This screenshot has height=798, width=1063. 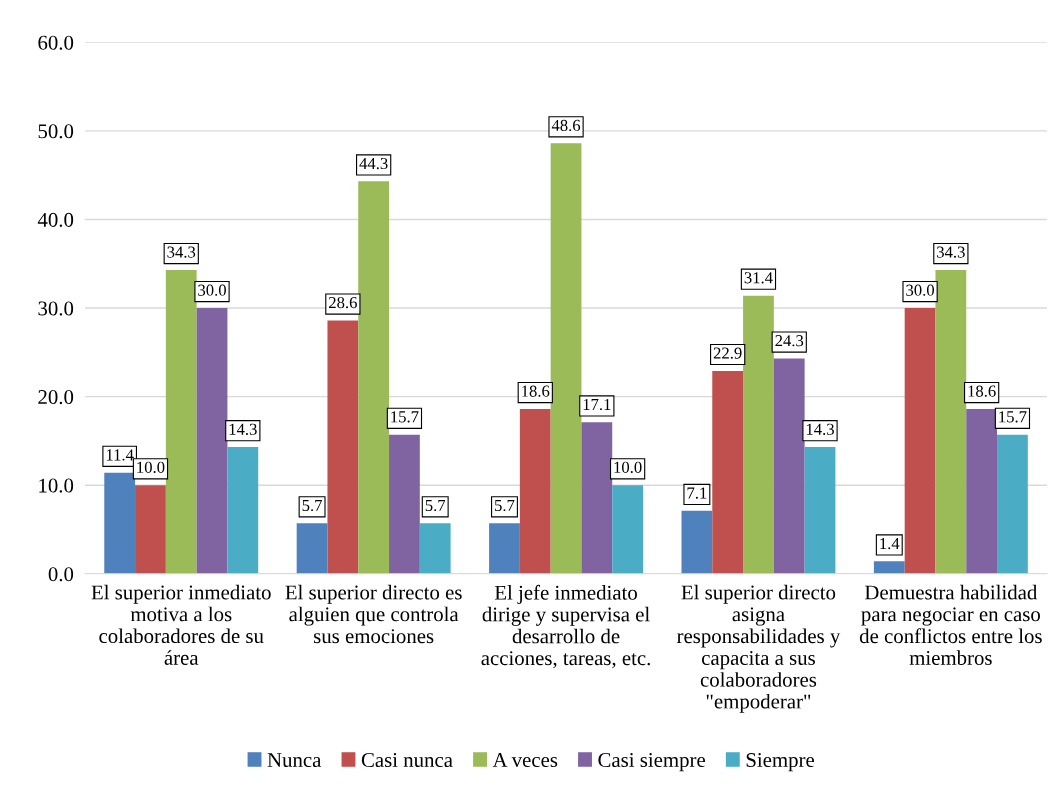 I want to click on y-tick-label: 60.0, so click(x=56, y=42).